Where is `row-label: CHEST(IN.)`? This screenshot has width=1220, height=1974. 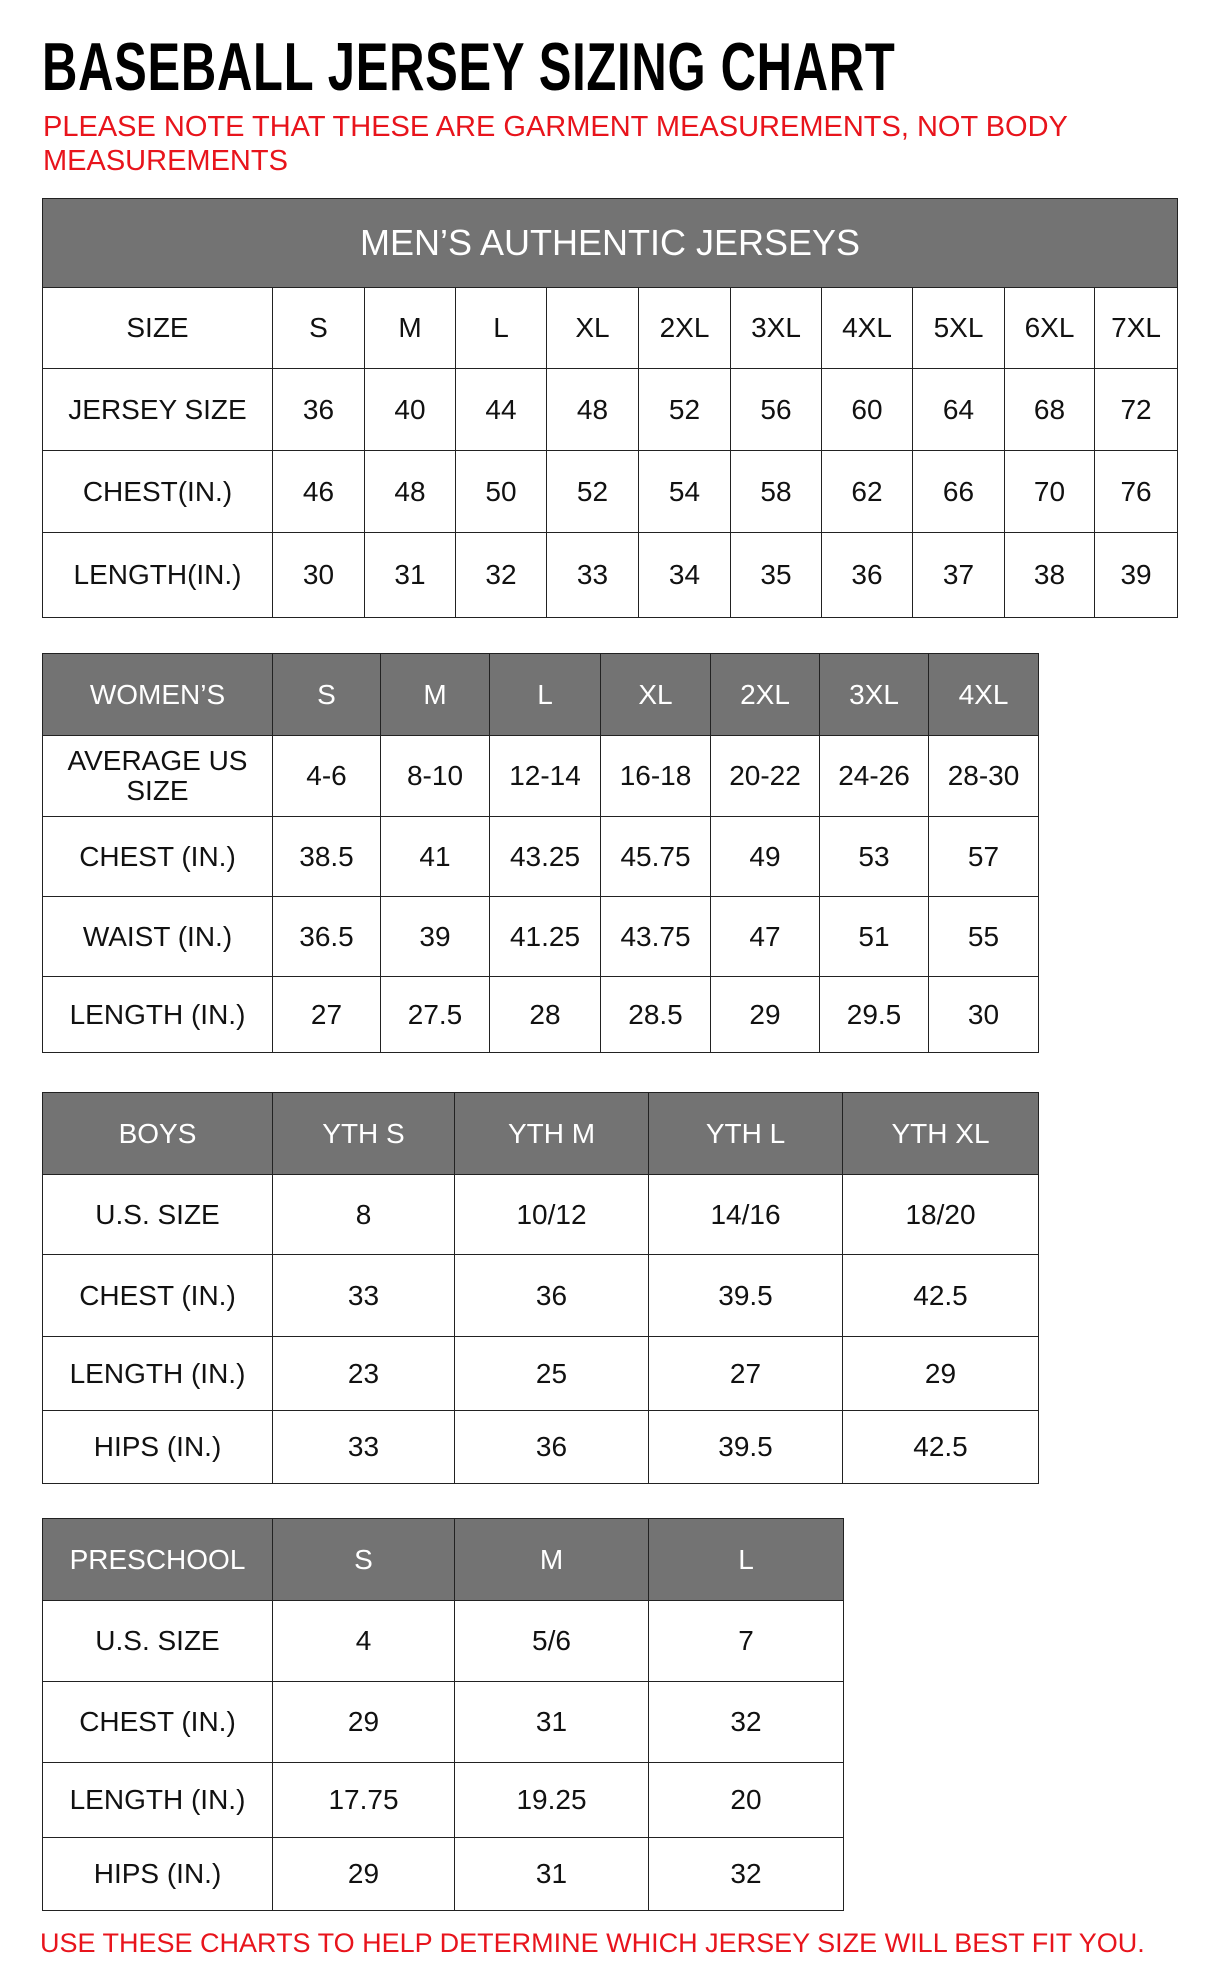 row-label: CHEST(IN.) is located at coordinates (157, 491).